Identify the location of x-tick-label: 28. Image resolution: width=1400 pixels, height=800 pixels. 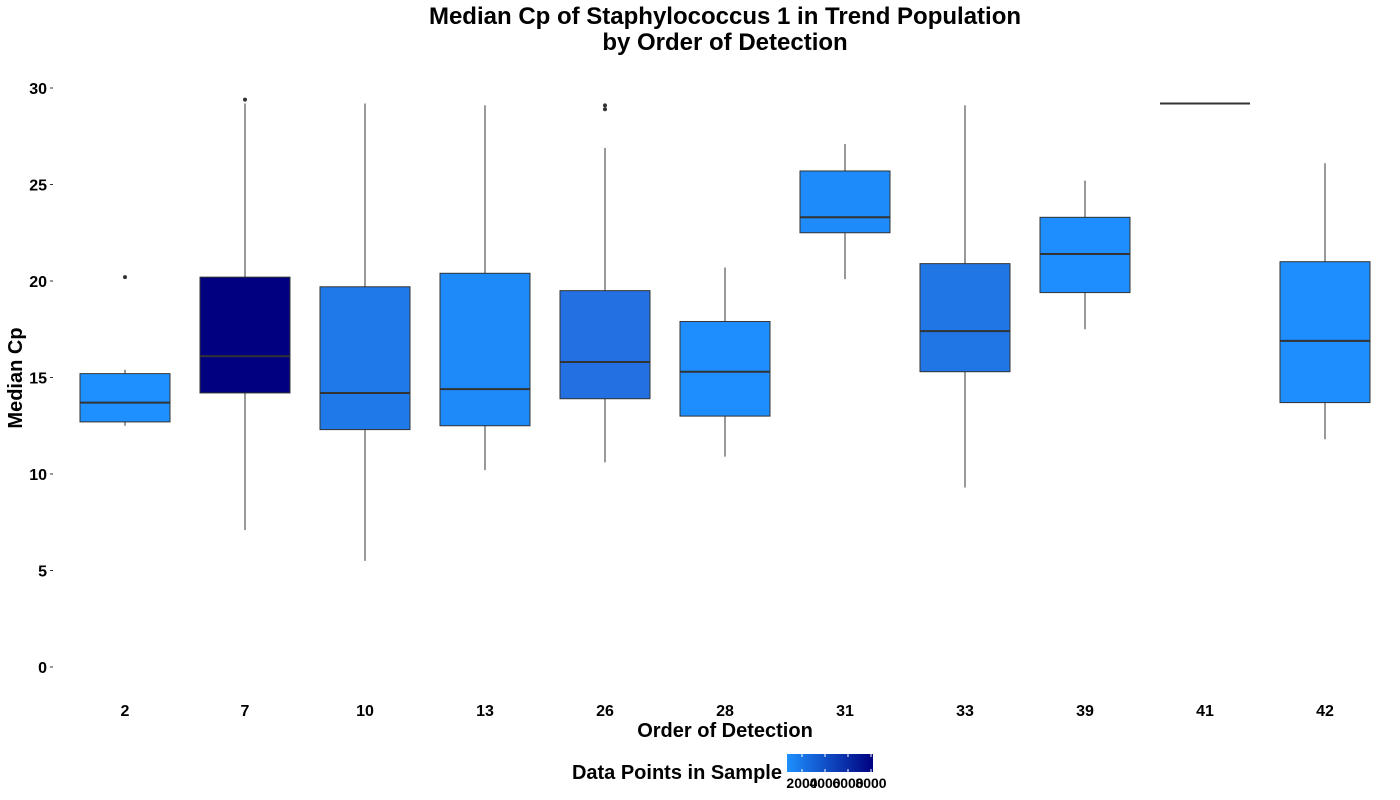
(725, 711).